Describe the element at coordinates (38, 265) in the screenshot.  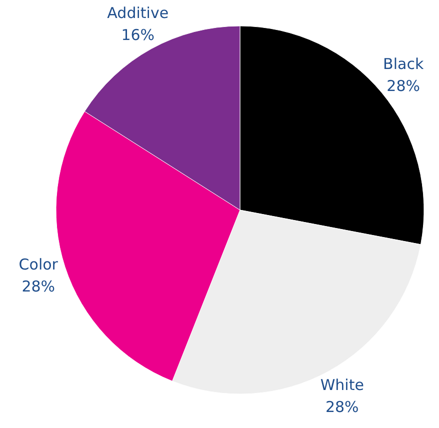
I see `slice-label: Color` at that location.